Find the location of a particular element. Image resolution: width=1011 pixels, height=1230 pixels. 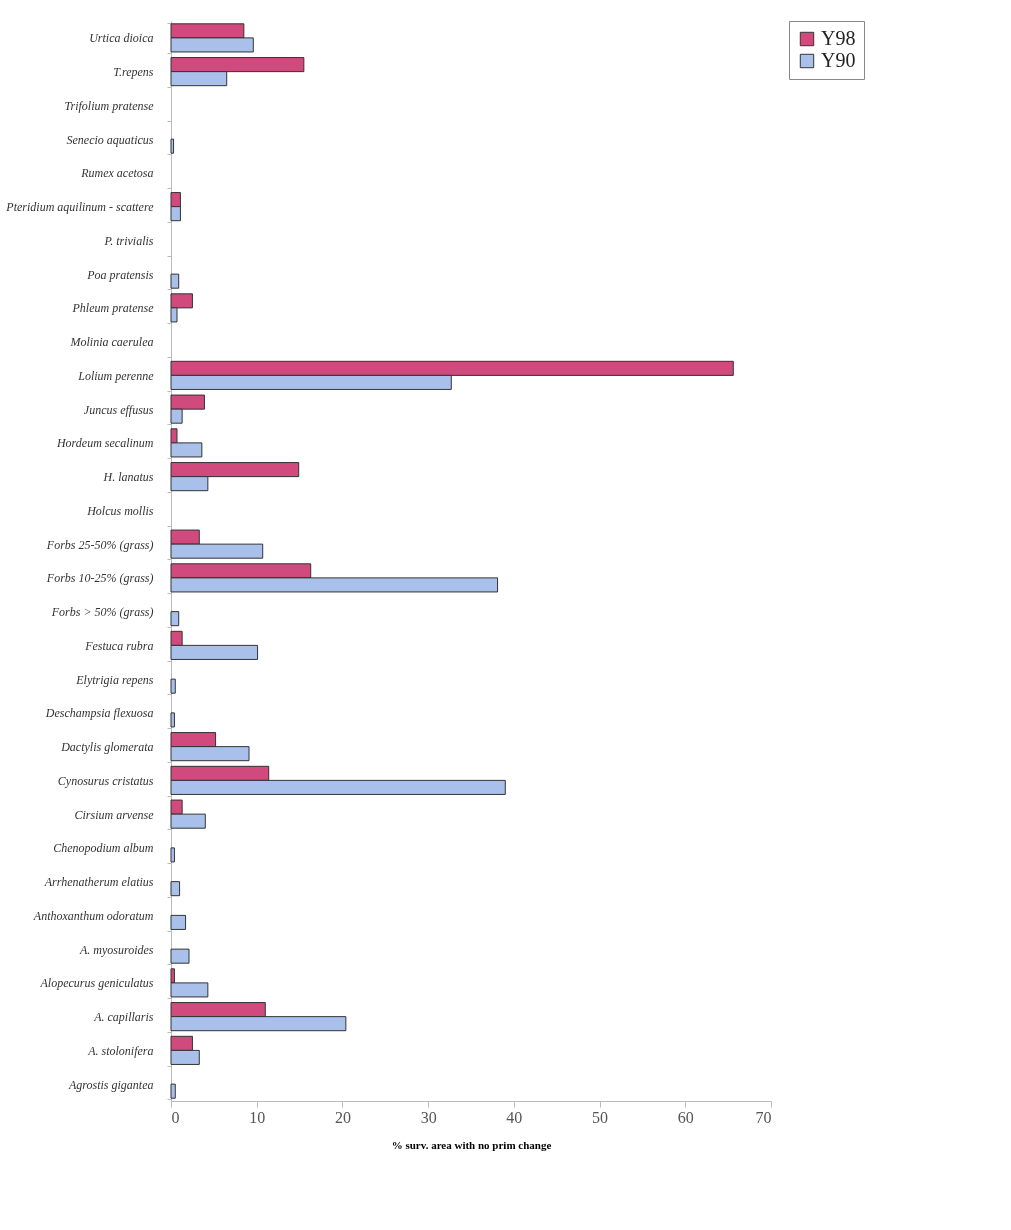

y-tick-label: Trifolium pratense is located at coordinates (109, 105).